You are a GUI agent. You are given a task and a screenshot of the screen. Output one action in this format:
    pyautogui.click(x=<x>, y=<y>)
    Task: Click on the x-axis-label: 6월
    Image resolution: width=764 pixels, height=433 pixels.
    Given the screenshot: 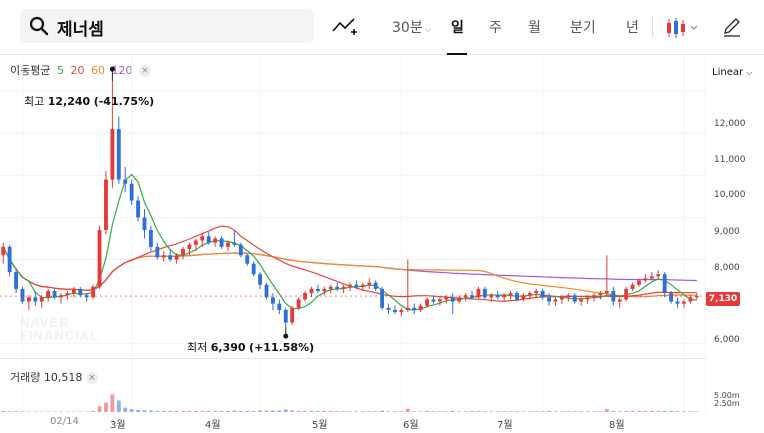 What is the action you would take?
    pyautogui.click(x=411, y=425)
    